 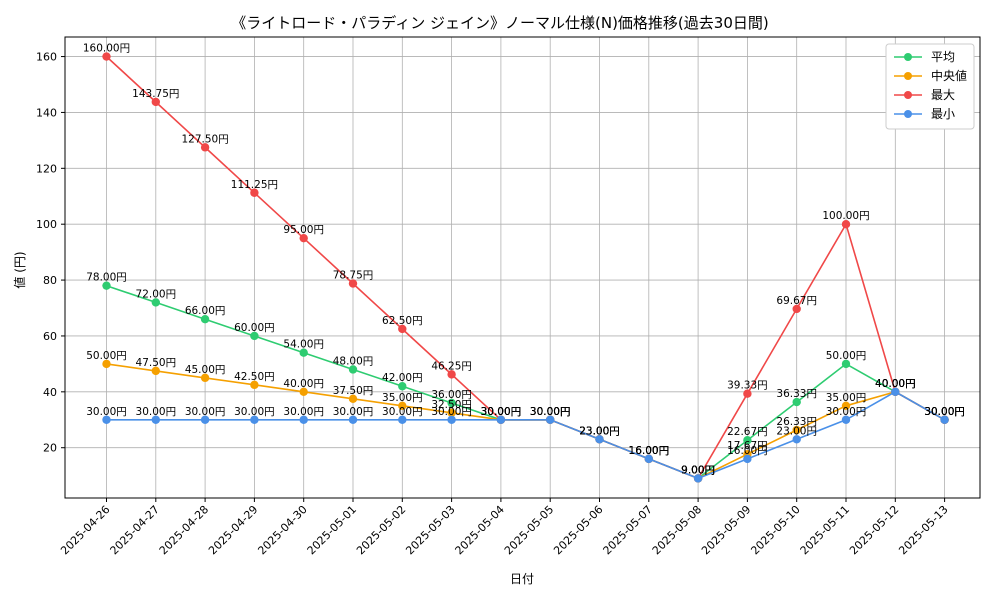 I want to click on data-label-3-17: 30.00円, so click(x=944, y=412).